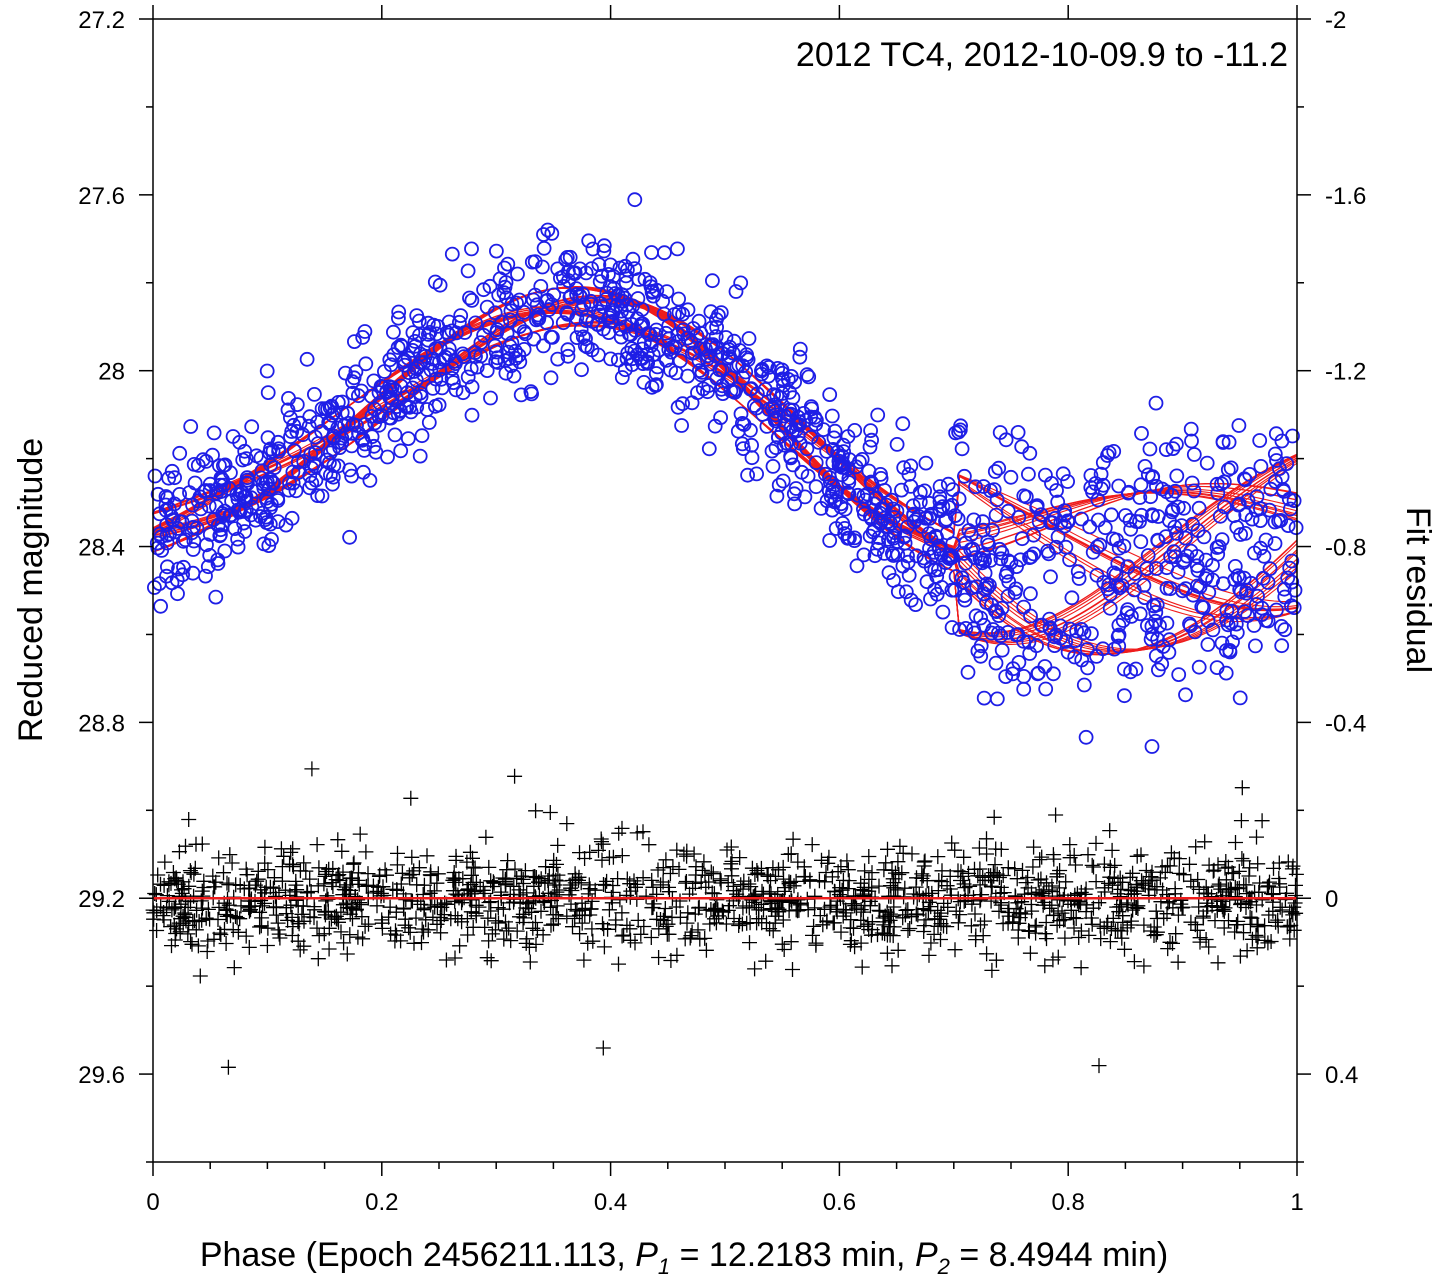 This screenshot has height=1277, width=1437. What do you see at coordinates (1345, 723) in the screenshot?
I see `y-right-tick-label: -0.4` at bounding box center [1345, 723].